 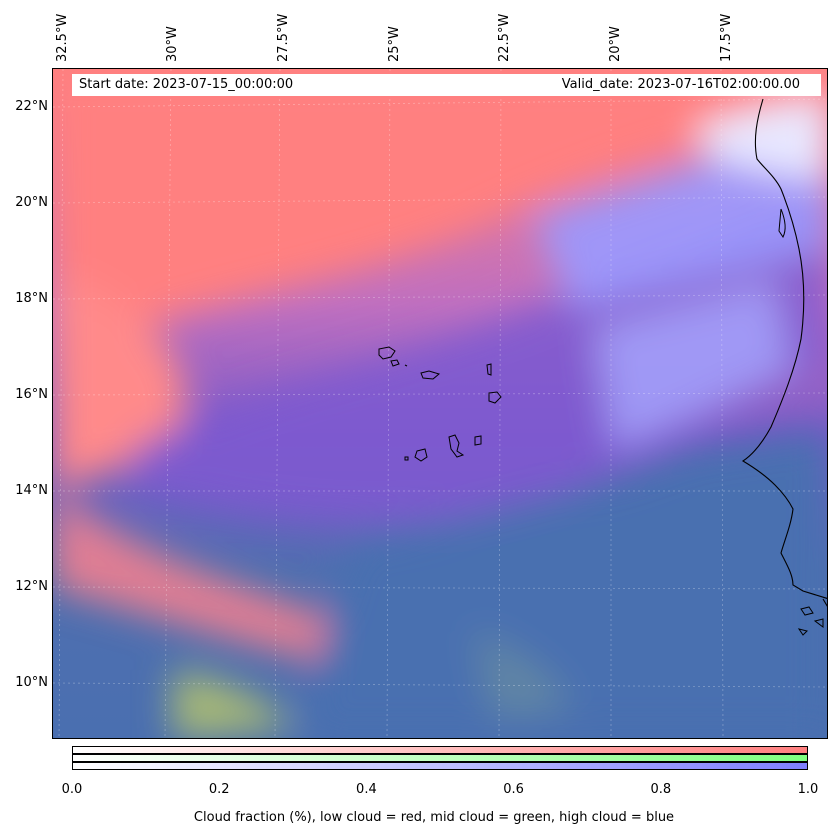 What do you see at coordinates (31, 394) in the screenshot?
I see `latitude-label: 16°N` at bounding box center [31, 394].